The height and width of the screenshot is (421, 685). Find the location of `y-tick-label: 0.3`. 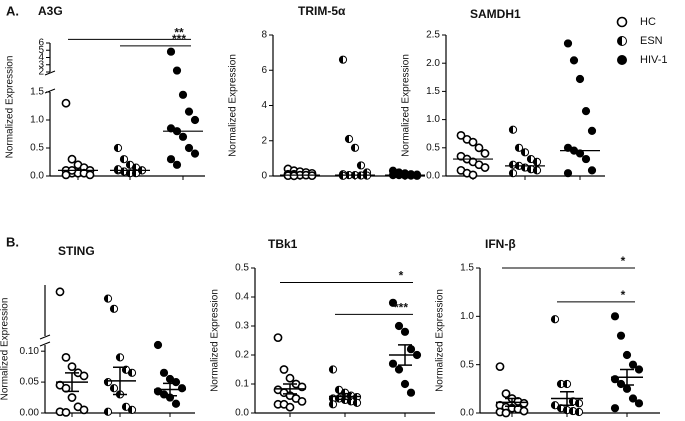

y-tick-label: 0.3 is located at coordinates (242, 326).